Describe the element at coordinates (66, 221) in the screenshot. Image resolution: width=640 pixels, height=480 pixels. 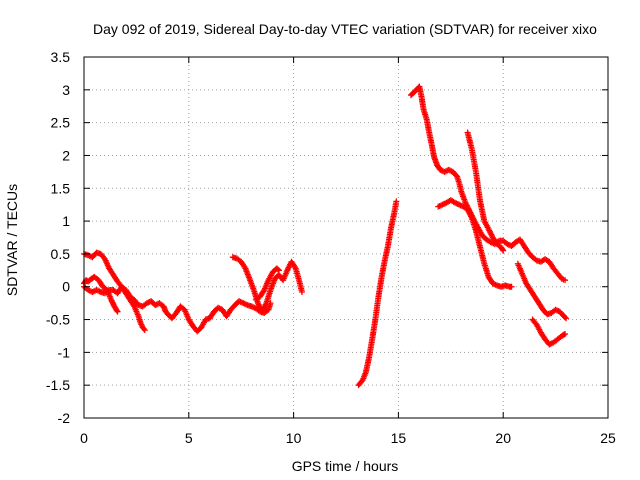
I see `y-tick-label: 1` at that location.